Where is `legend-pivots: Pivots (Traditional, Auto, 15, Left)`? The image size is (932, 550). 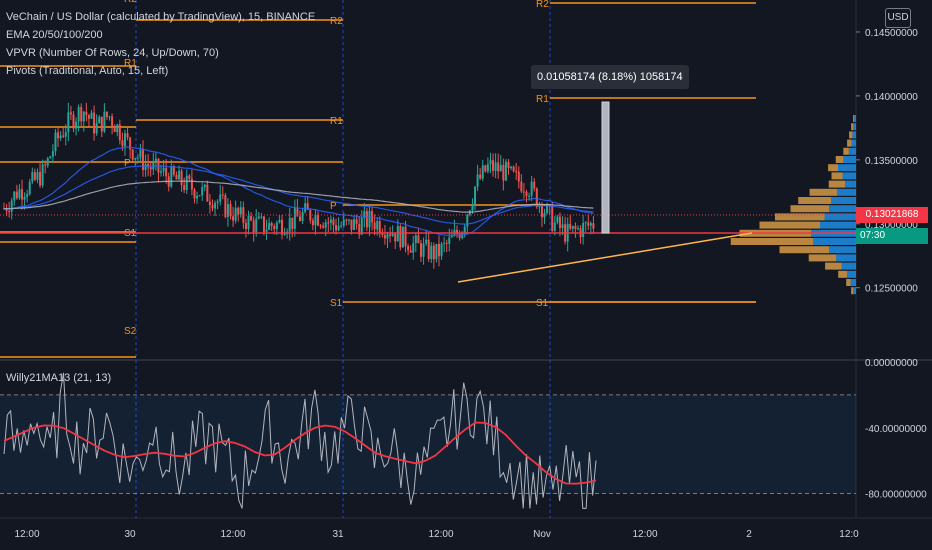 legend-pivots: Pivots (Traditional, Auto, 15, Left) is located at coordinates (87, 71).